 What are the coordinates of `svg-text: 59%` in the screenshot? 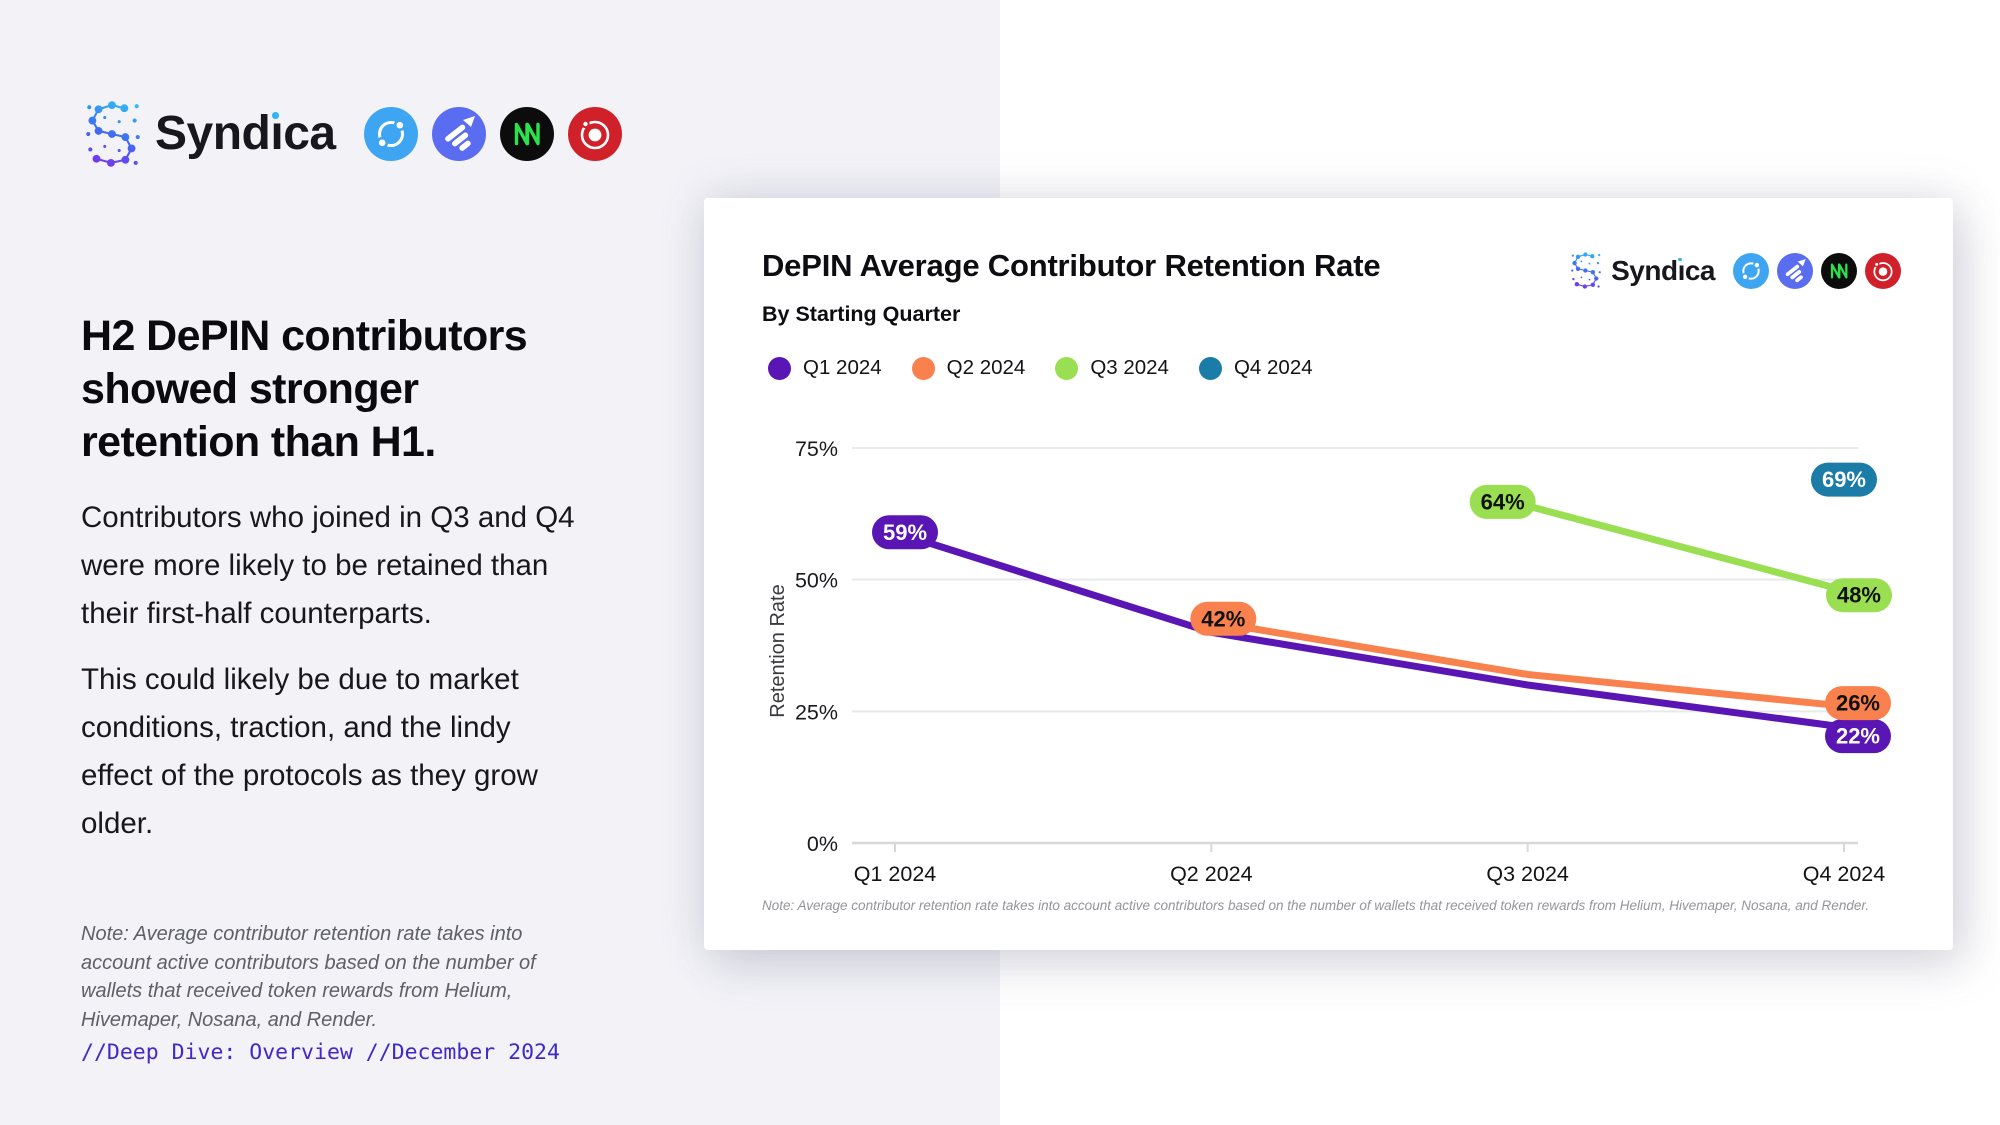 It's located at (905, 532).